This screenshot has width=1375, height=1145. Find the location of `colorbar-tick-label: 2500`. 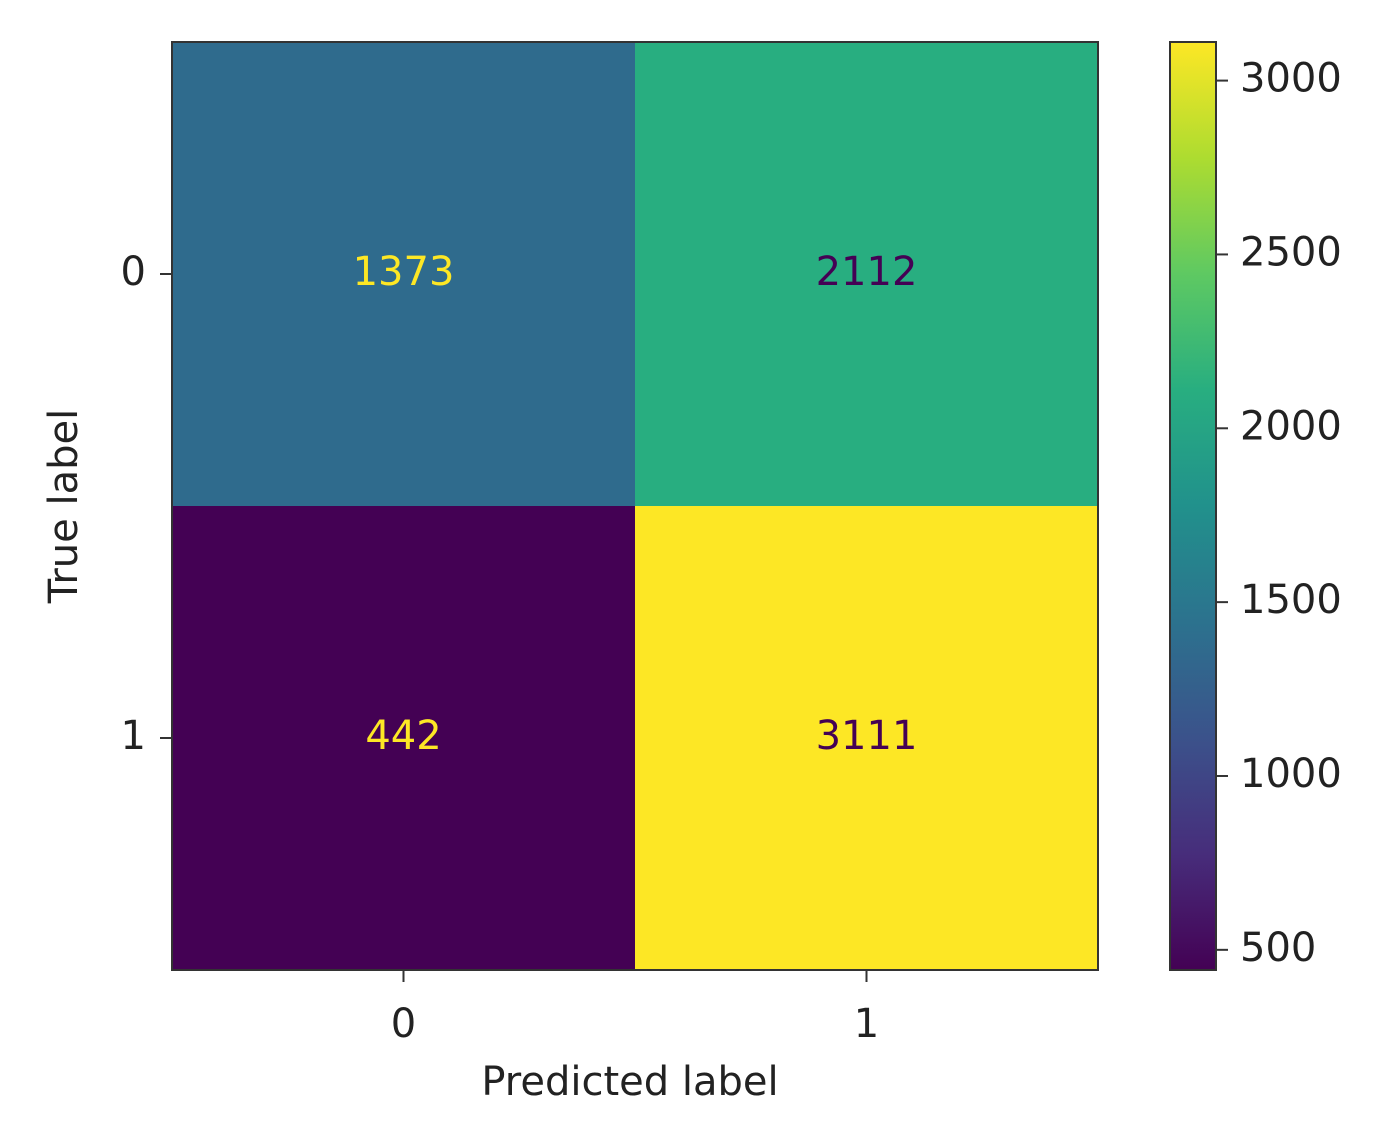

colorbar-tick-label: 2500 is located at coordinates (1291, 252).